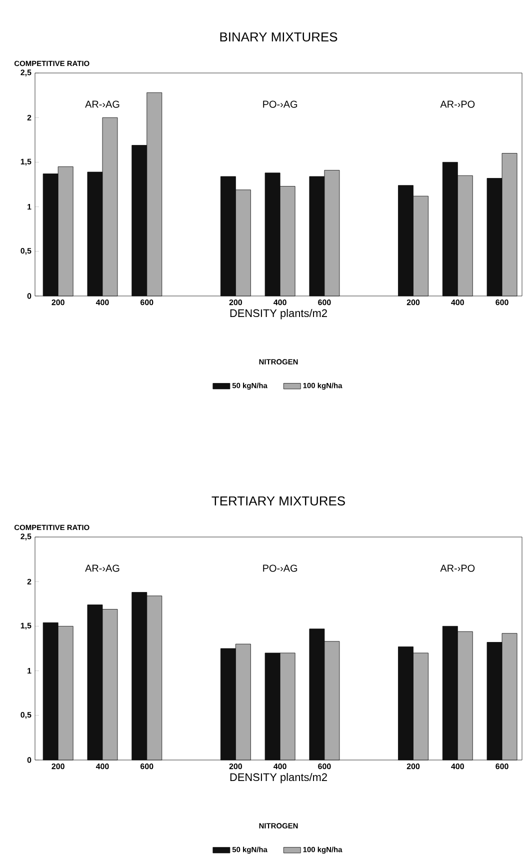 The width and height of the screenshot is (524, 867). Describe the element at coordinates (279, 37) in the screenshot. I see `chart-title: BINARY MIXTURES` at that location.